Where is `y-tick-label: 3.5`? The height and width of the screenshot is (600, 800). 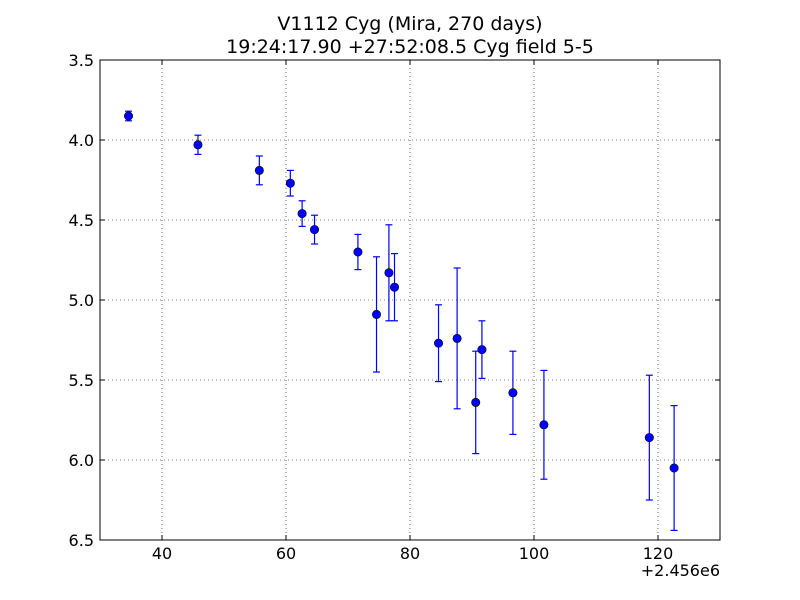
y-tick-label: 3.5 is located at coordinates (81, 60).